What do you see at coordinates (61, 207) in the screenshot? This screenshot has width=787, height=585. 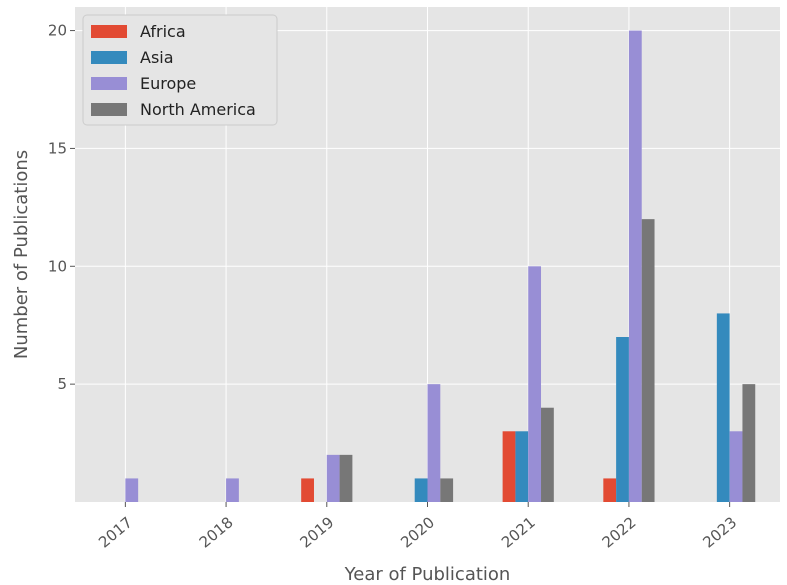 I see `y-axis-ticks: 5 10 15 20` at bounding box center [61, 207].